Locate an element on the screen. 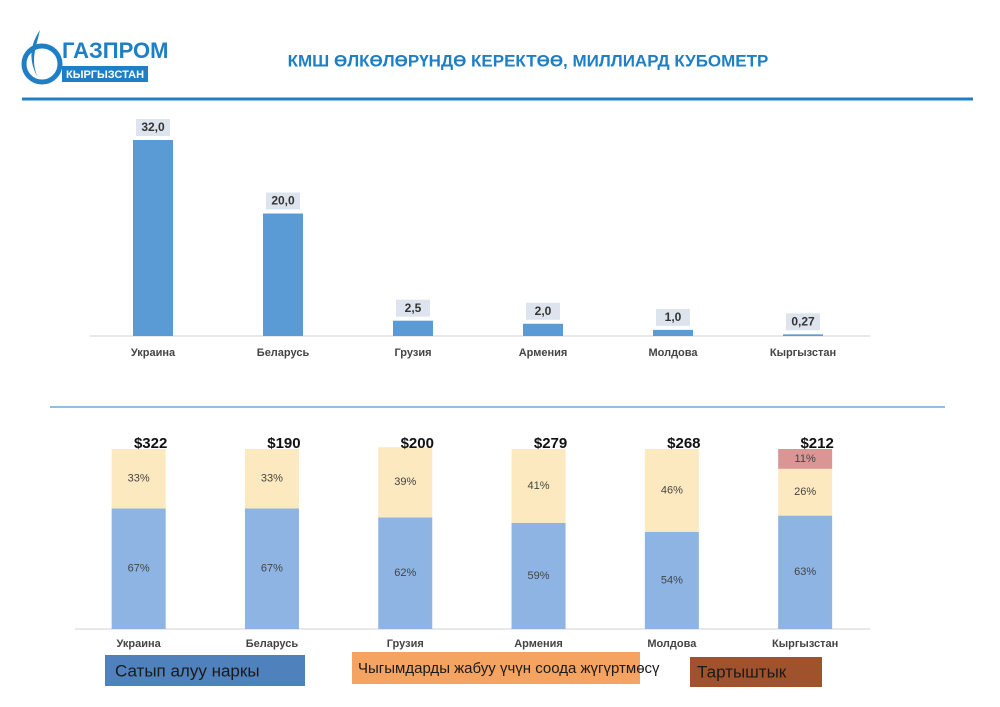  value-label: 20,0 is located at coordinates (283, 201).